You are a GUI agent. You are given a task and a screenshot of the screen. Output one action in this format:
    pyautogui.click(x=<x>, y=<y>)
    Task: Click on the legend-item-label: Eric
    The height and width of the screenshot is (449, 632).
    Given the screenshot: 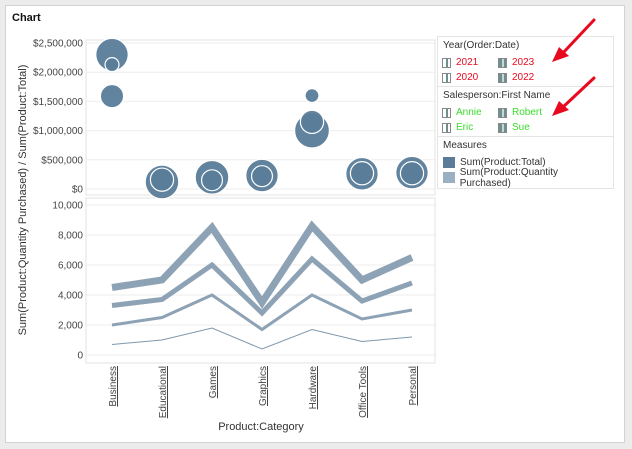 What is the action you would take?
    pyautogui.click(x=465, y=127)
    